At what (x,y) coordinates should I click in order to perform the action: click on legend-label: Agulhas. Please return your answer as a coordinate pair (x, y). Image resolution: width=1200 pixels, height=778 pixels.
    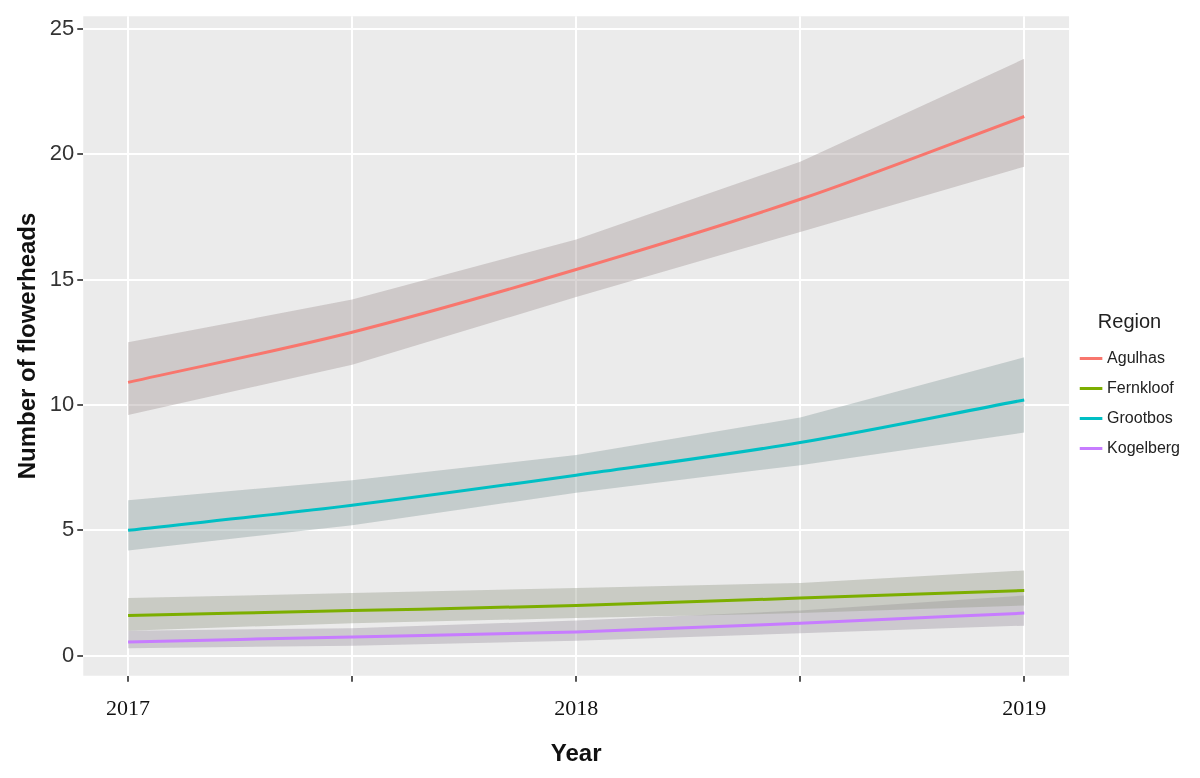
    Looking at the image, I should click on (1136, 357).